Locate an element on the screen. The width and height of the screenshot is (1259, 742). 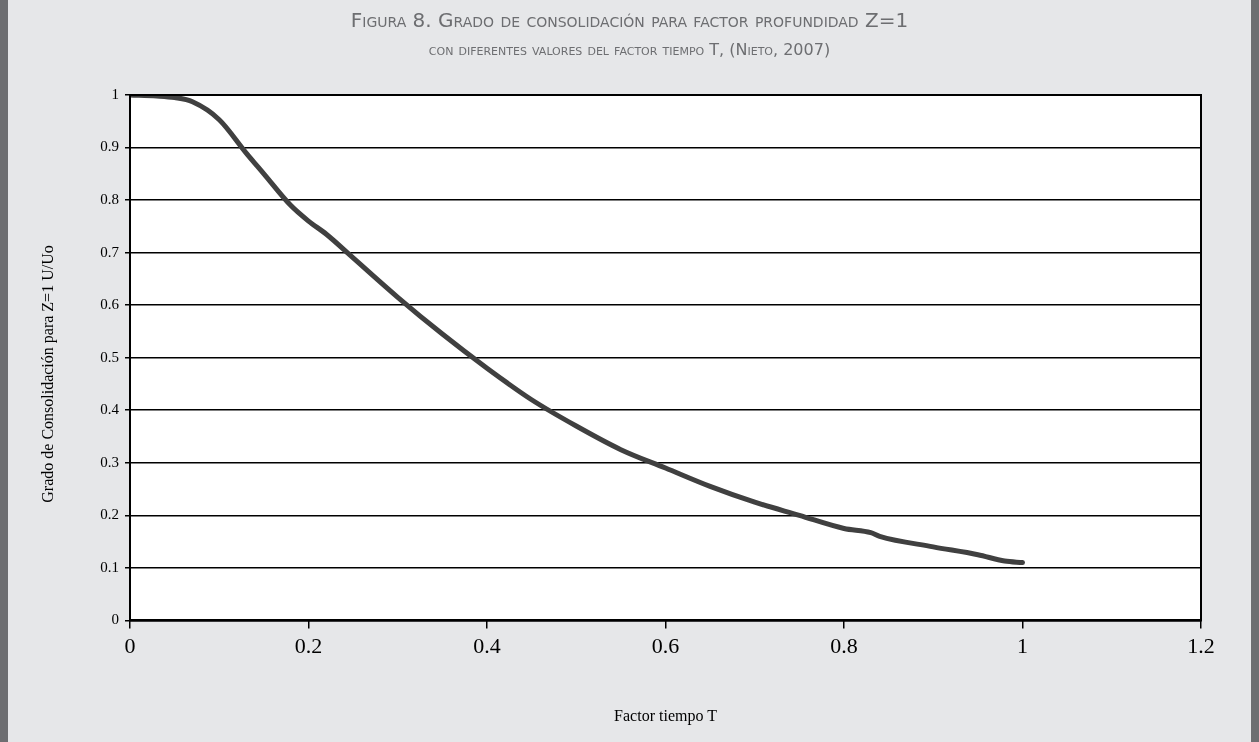
chart-subtitle: con diferentes valores del factor tiempo T, (Nieto, 2007) is located at coordinates (629, 49).